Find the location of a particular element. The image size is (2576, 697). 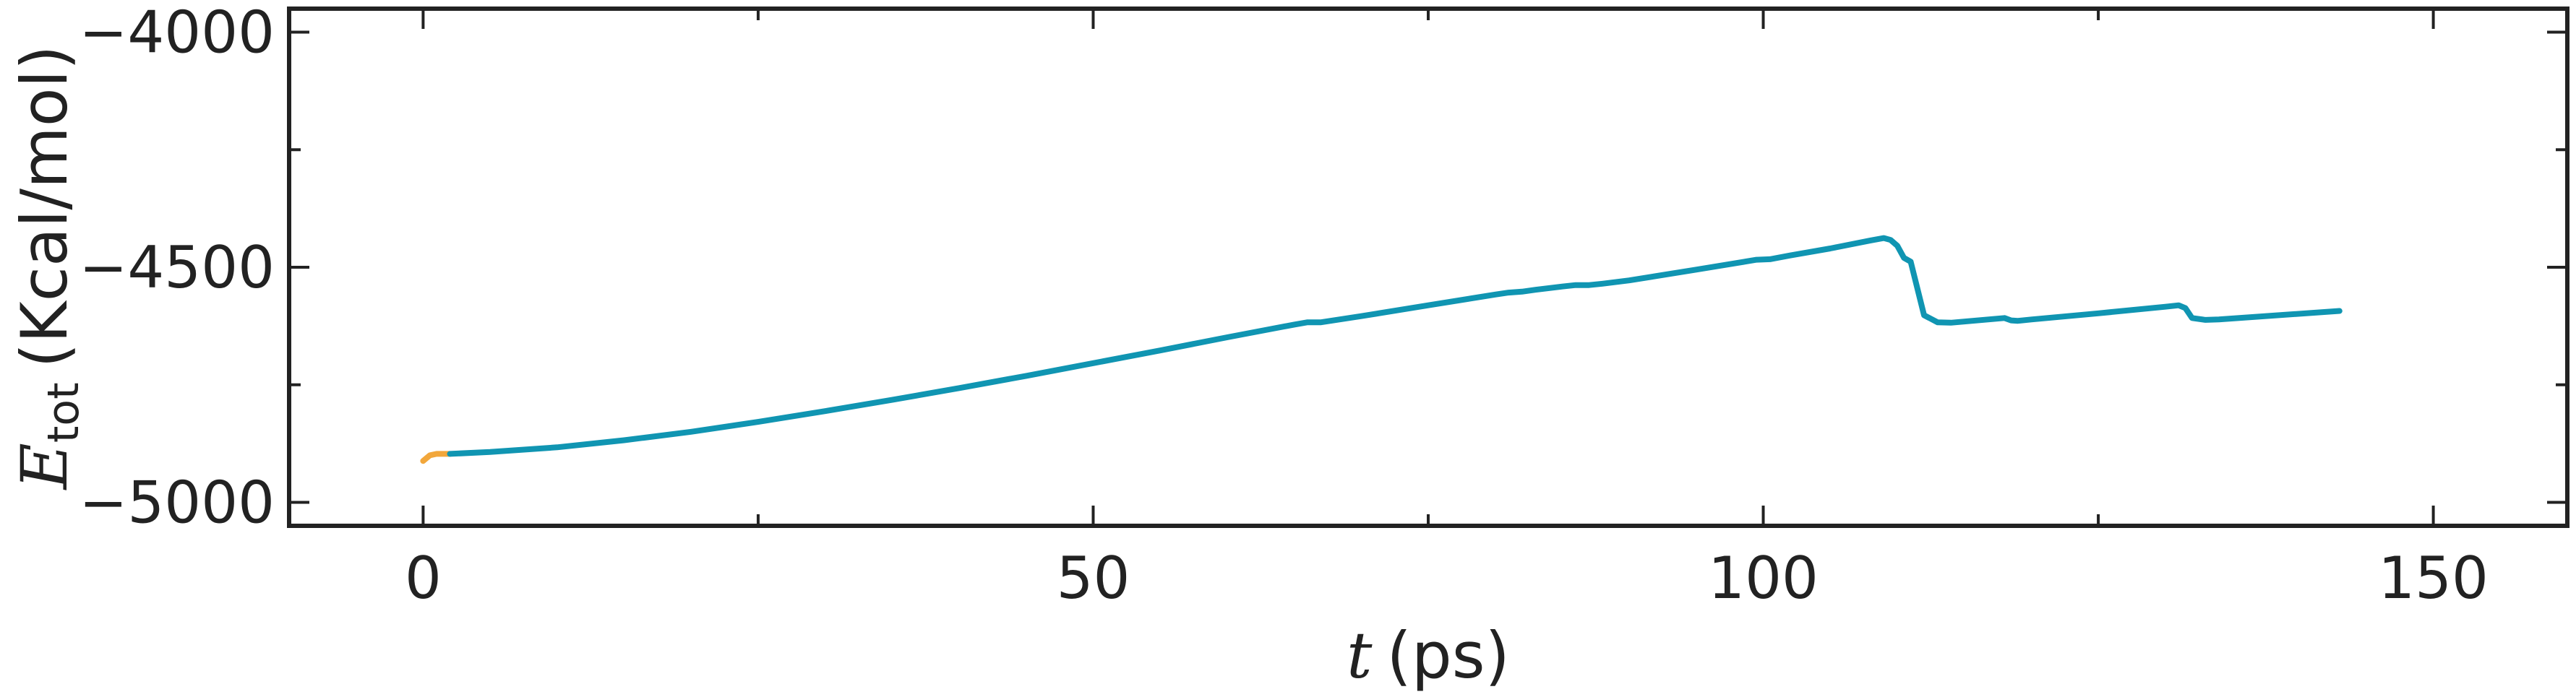

x-axis-title: t (ps) is located at coordinates (1429, 655).